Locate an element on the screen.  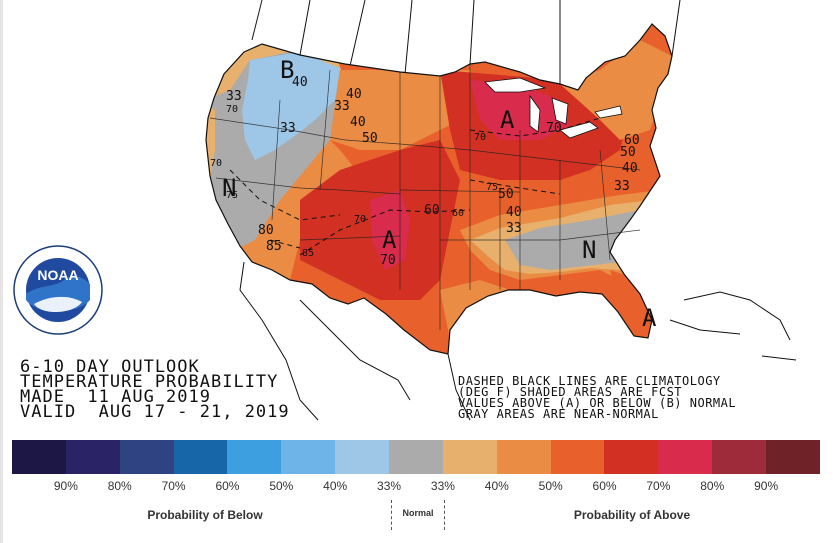
contour-value: 80 is located at coordinates (266, 230).